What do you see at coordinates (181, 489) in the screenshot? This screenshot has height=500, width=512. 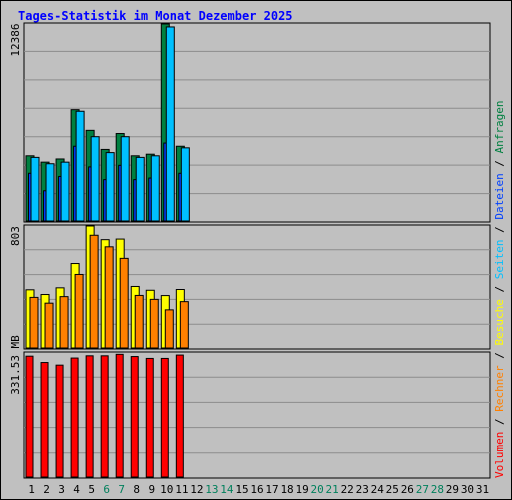 I see `x-tick-label: 11` at bounding box center [181, 489].